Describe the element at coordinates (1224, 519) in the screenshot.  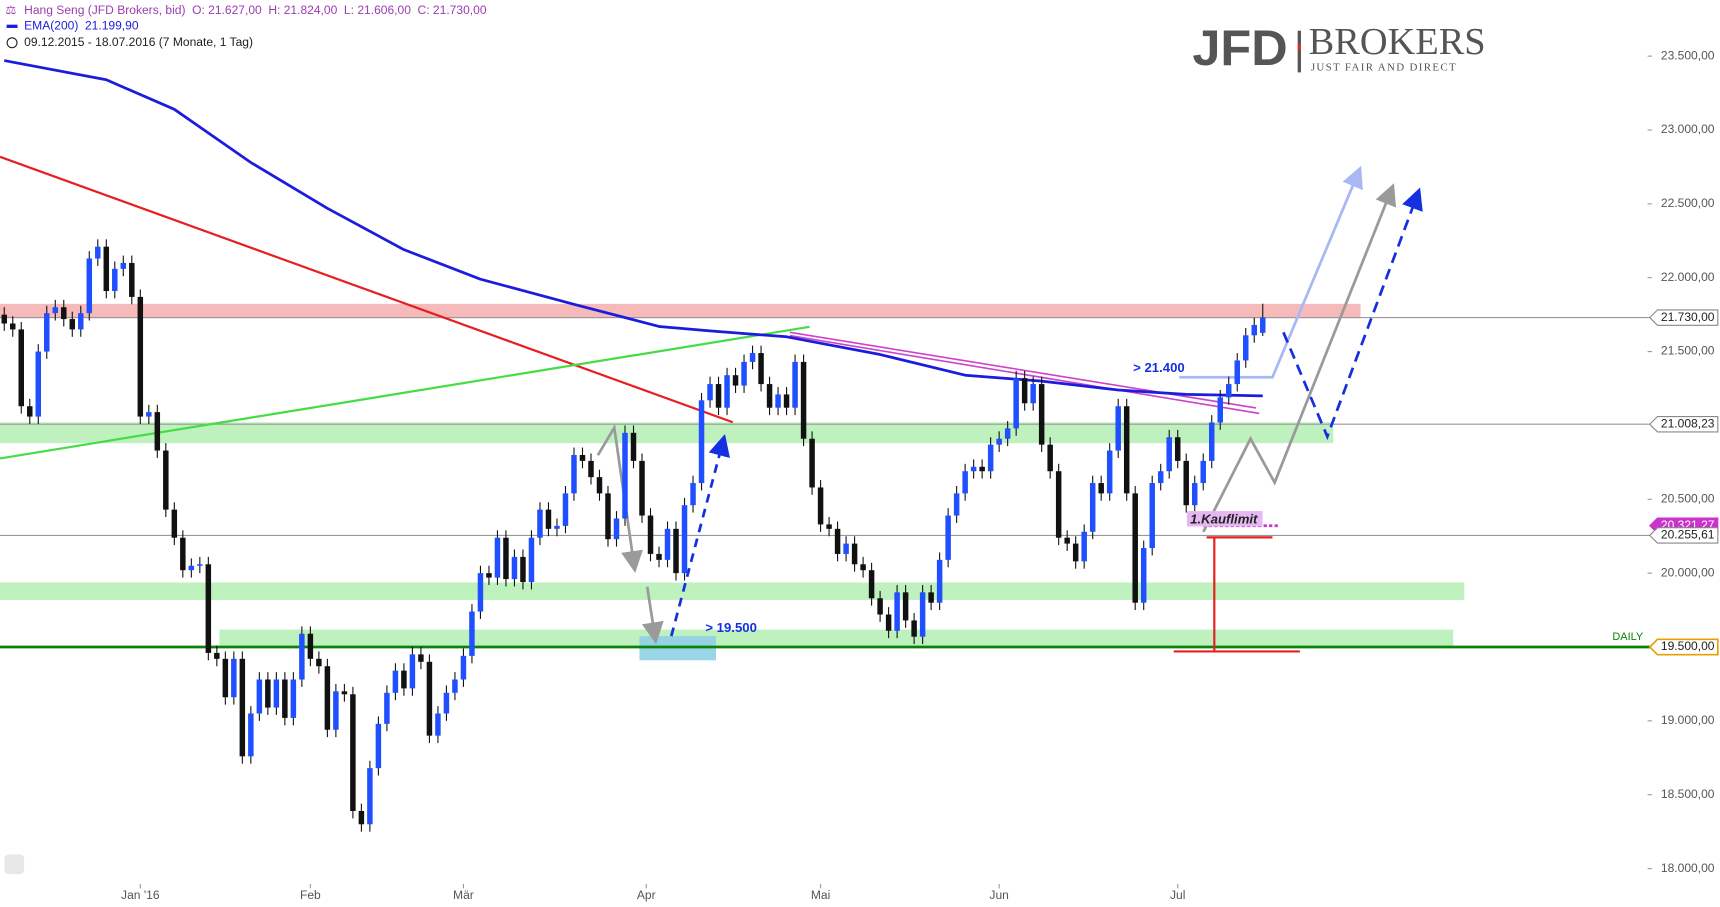
I see `annotation-box` at that location.